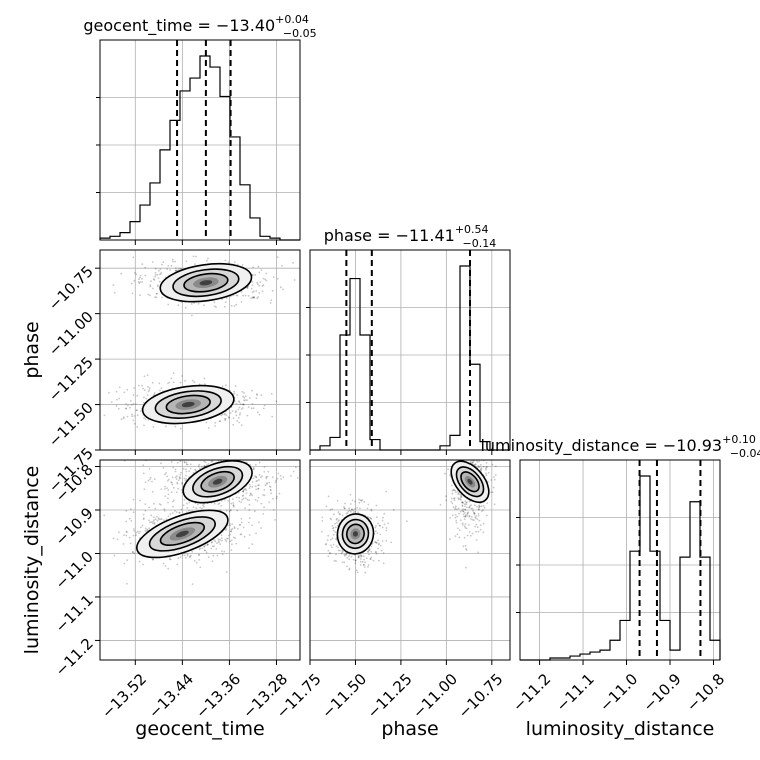 The width and height of the screenshot is (760, 760). I want to click on title-lower-phase: −0.14, so click(480, 243).